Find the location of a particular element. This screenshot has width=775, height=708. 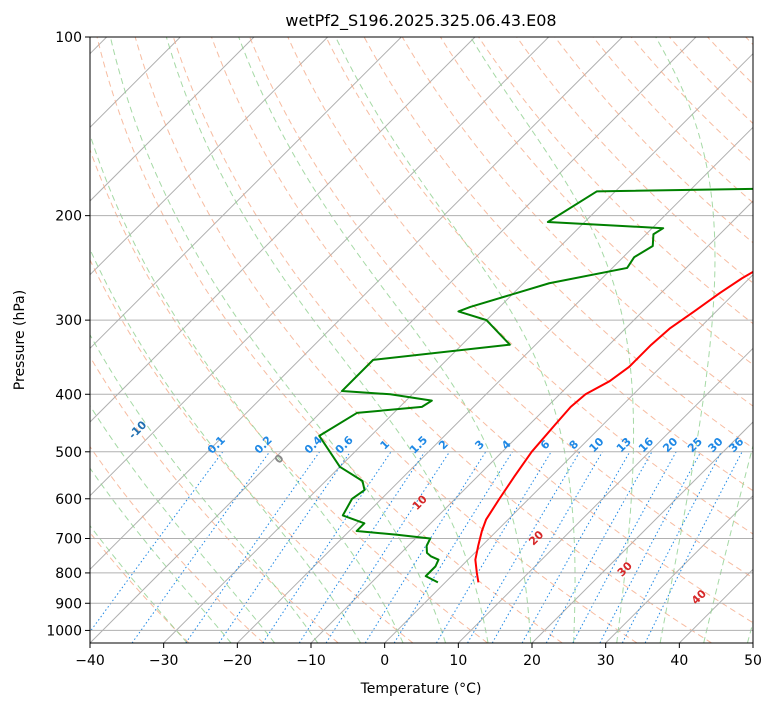

y-tick-label: 500 is located at coordinates (68, 453).